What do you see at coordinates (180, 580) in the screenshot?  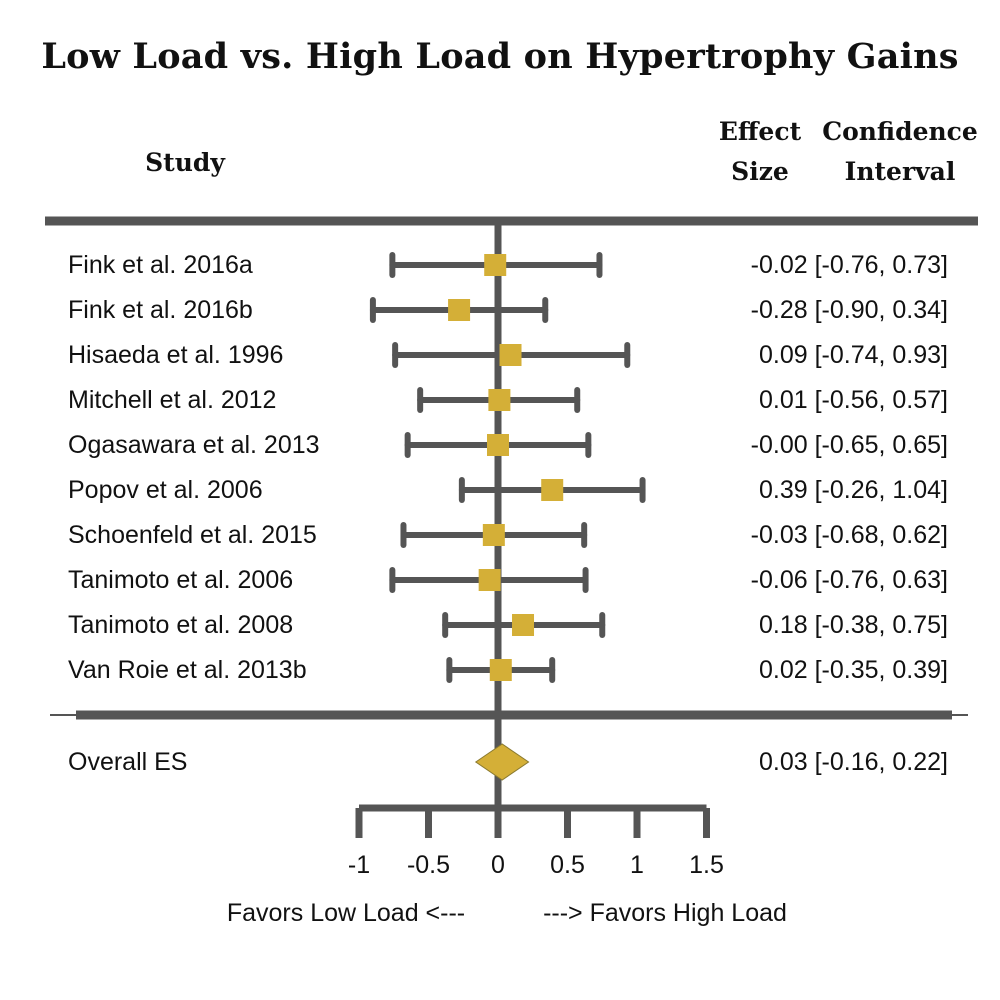 I see `study-label: Tanimoto et al. 2006` at bounding box center [180, 580].